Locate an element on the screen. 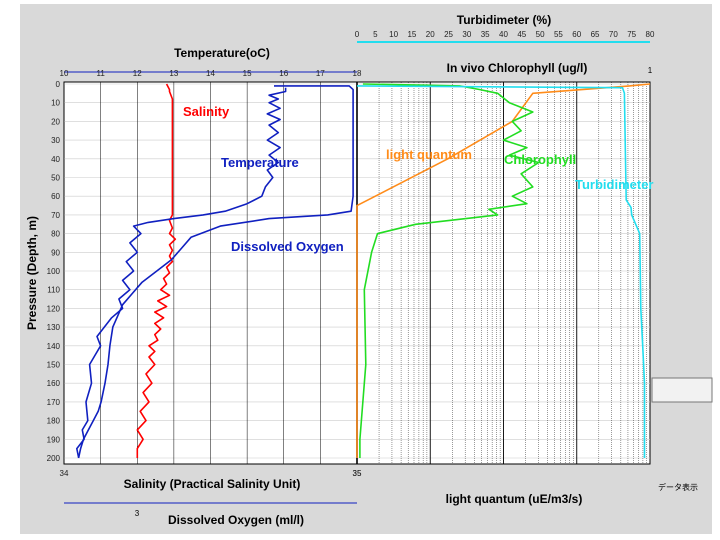  turbidity-tick-label: 35 is located at coordinates (485, 34).